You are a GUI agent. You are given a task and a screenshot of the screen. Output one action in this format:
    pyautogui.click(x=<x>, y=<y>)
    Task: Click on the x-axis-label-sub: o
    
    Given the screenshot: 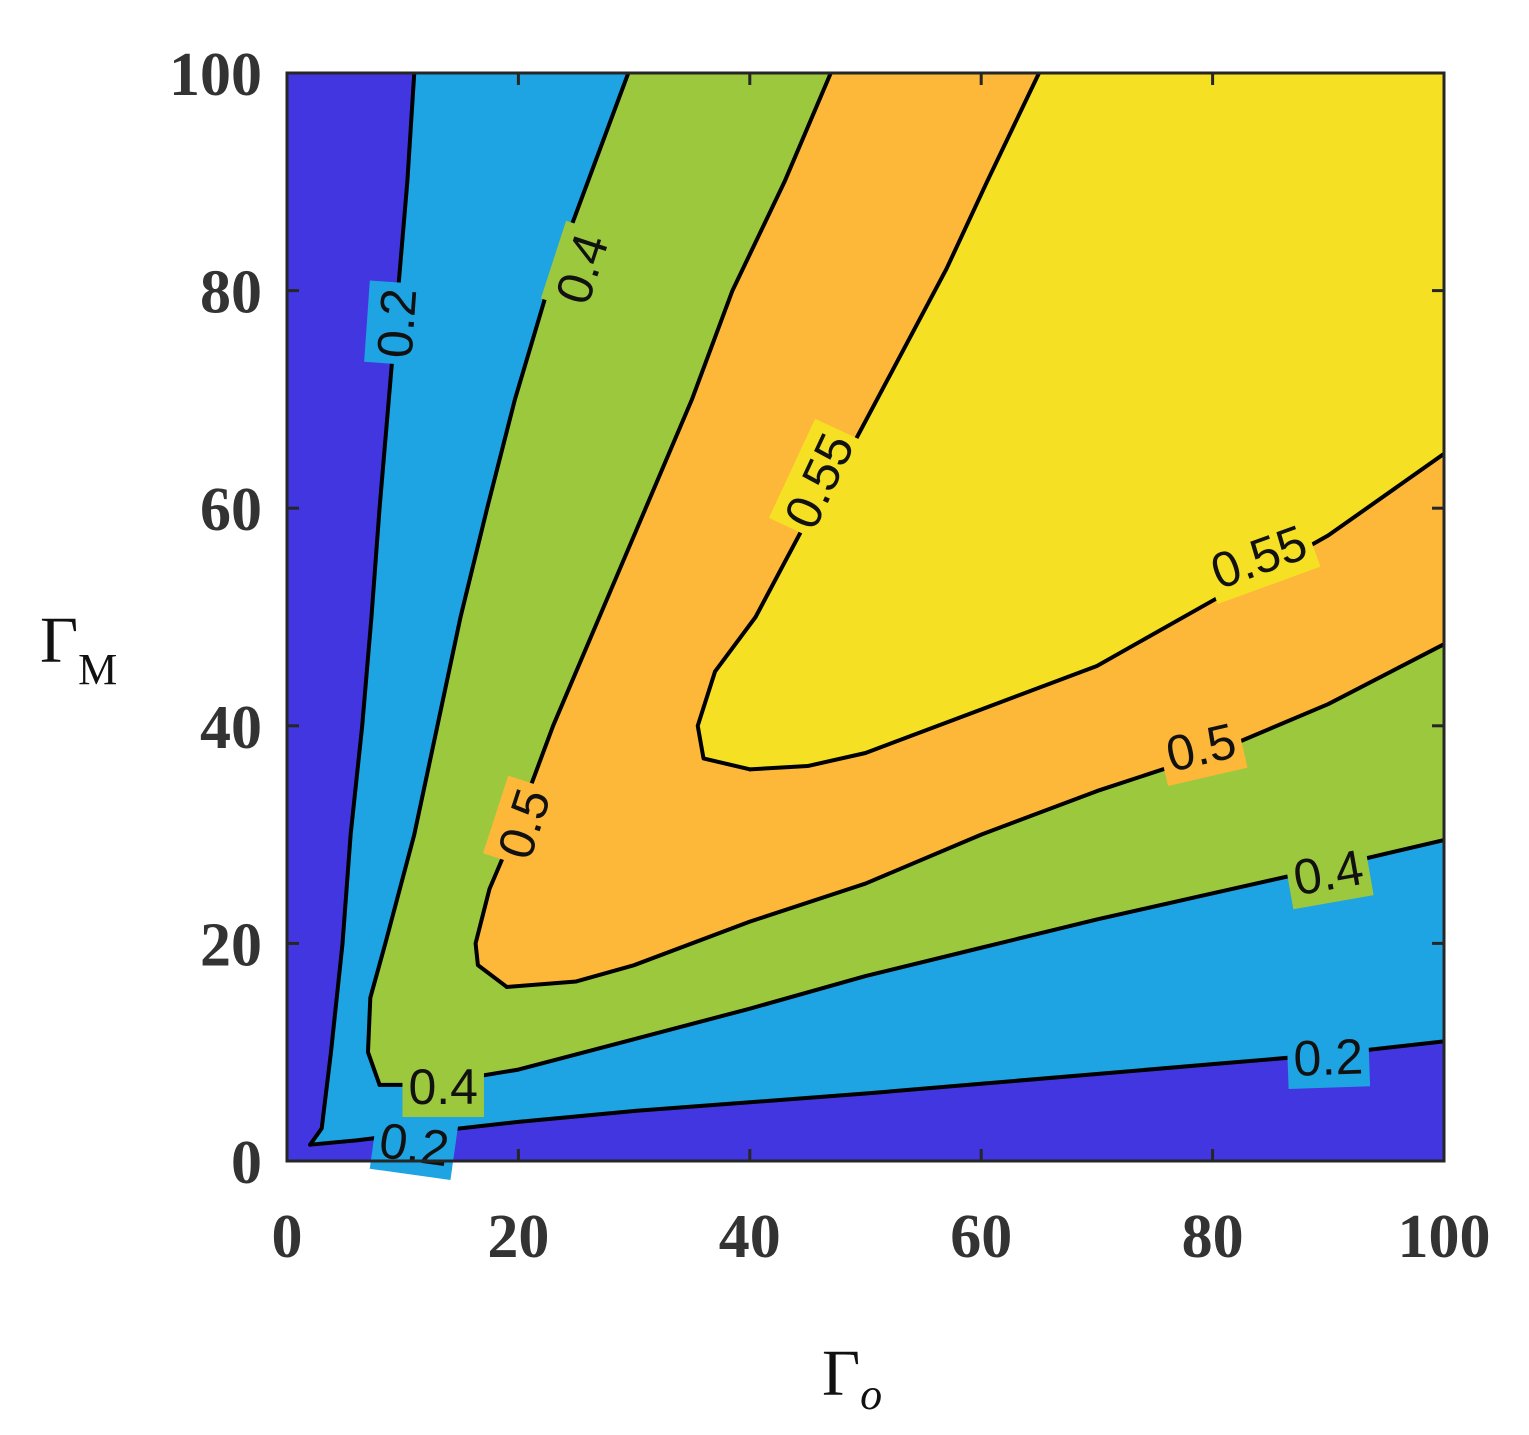 What is the action you would take?
    pyautogui.click(x=871, y=1394)
    